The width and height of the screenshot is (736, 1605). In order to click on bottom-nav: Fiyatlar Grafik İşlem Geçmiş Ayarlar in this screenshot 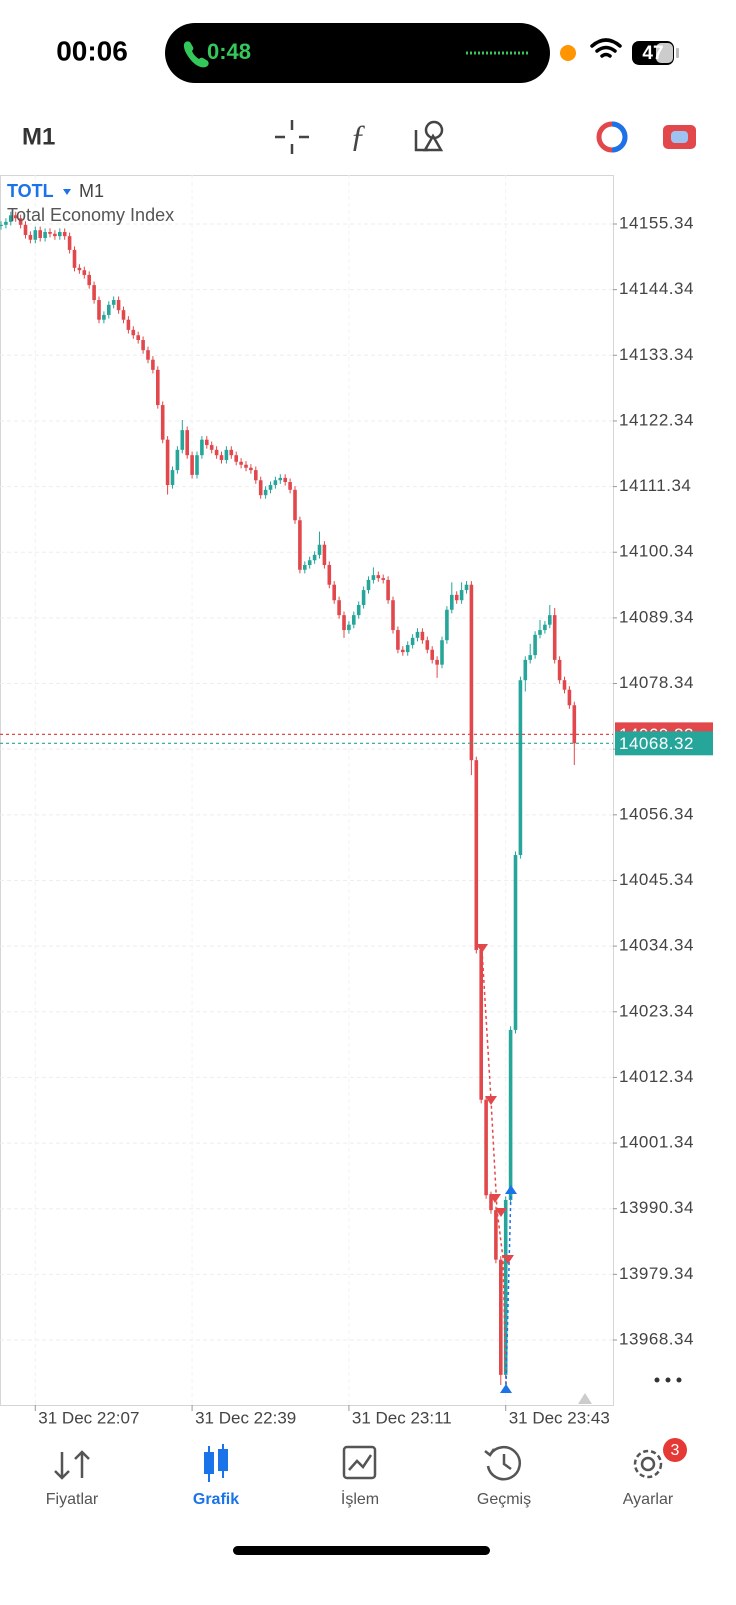, I will do `click(360, 1498)`.